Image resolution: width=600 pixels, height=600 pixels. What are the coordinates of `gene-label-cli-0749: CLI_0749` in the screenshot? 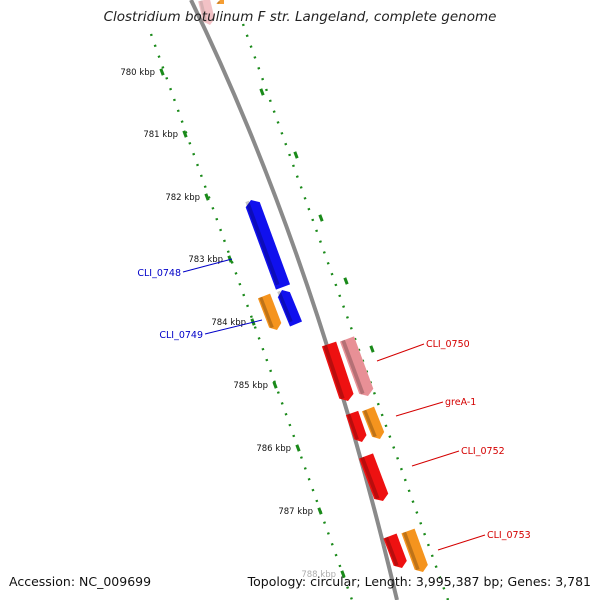 It's located at (181, 335).